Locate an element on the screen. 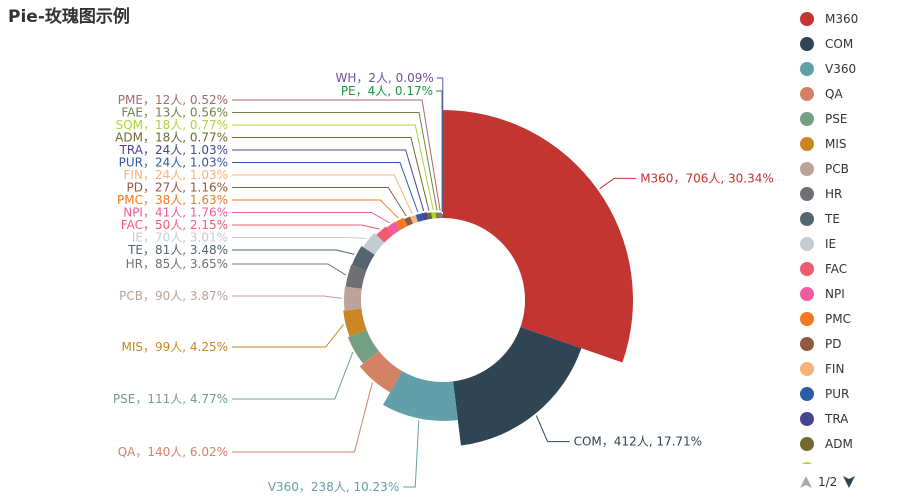  slice-label-sqm: SQM，18人, 0.77% is located at coordinates (172, 125).